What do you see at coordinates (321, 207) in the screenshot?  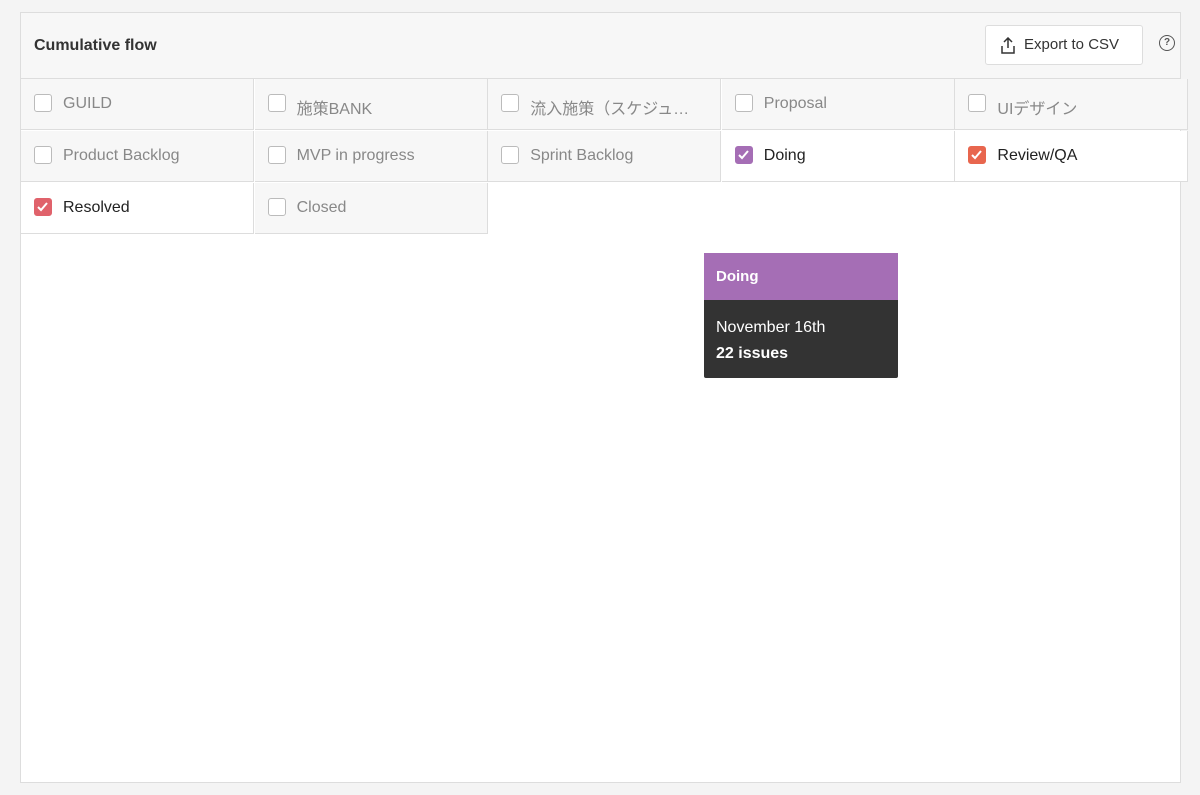 I see `filter-label: Closed` at bounding box center [321, 207].